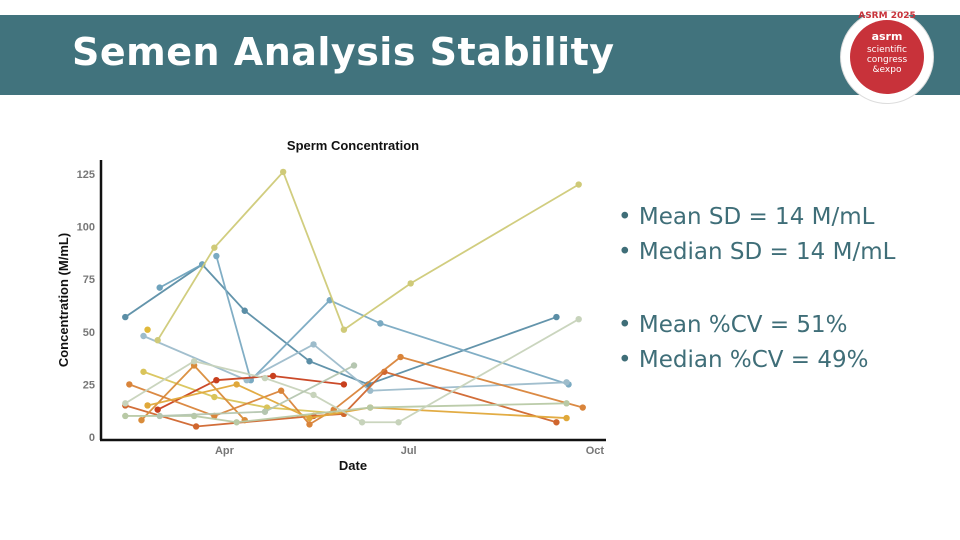 Image resolution: width=960 pixels, height=540 pixels. I want to click on slide-title: Semen Analysis Stability, so click(343, 52).